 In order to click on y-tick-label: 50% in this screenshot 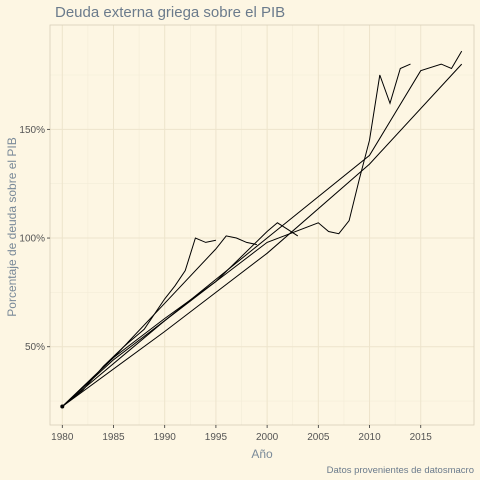, I will do `click(35, 347)`.